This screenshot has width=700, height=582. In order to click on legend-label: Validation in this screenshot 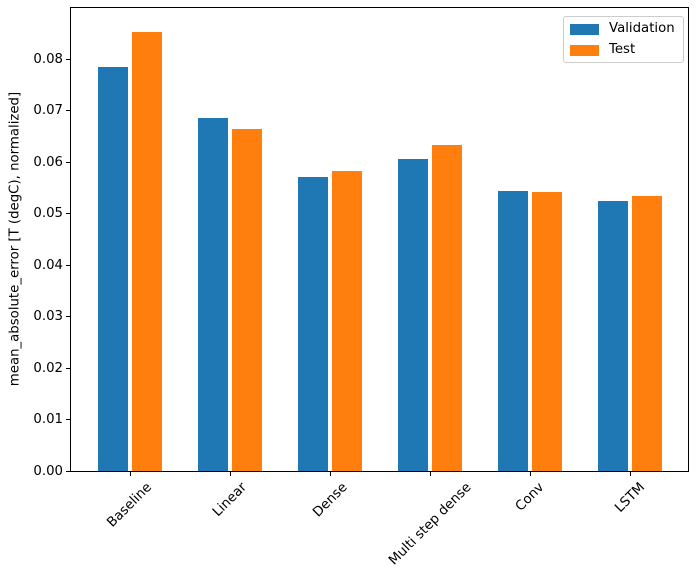, I will do `click(642, 28)`.